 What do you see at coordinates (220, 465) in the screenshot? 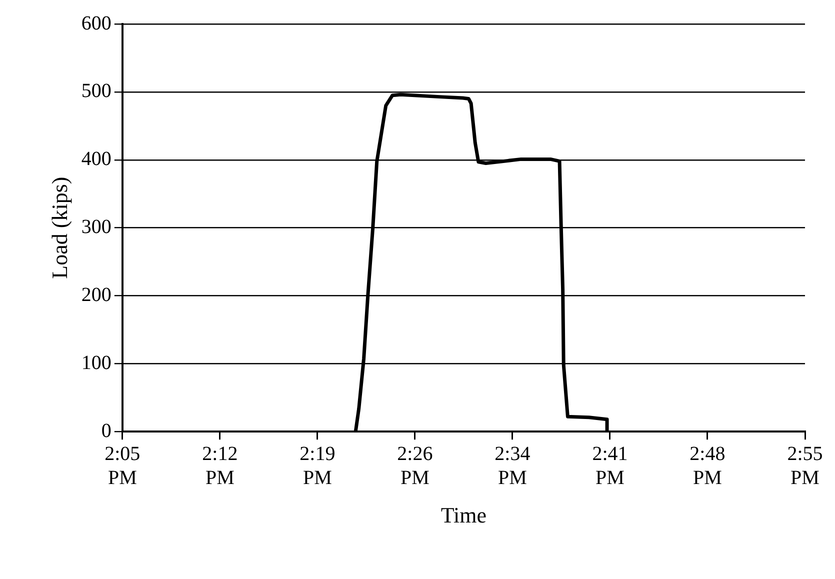
I see `x-tick-label: 2:12 PM` at bounding box center [220, 465].